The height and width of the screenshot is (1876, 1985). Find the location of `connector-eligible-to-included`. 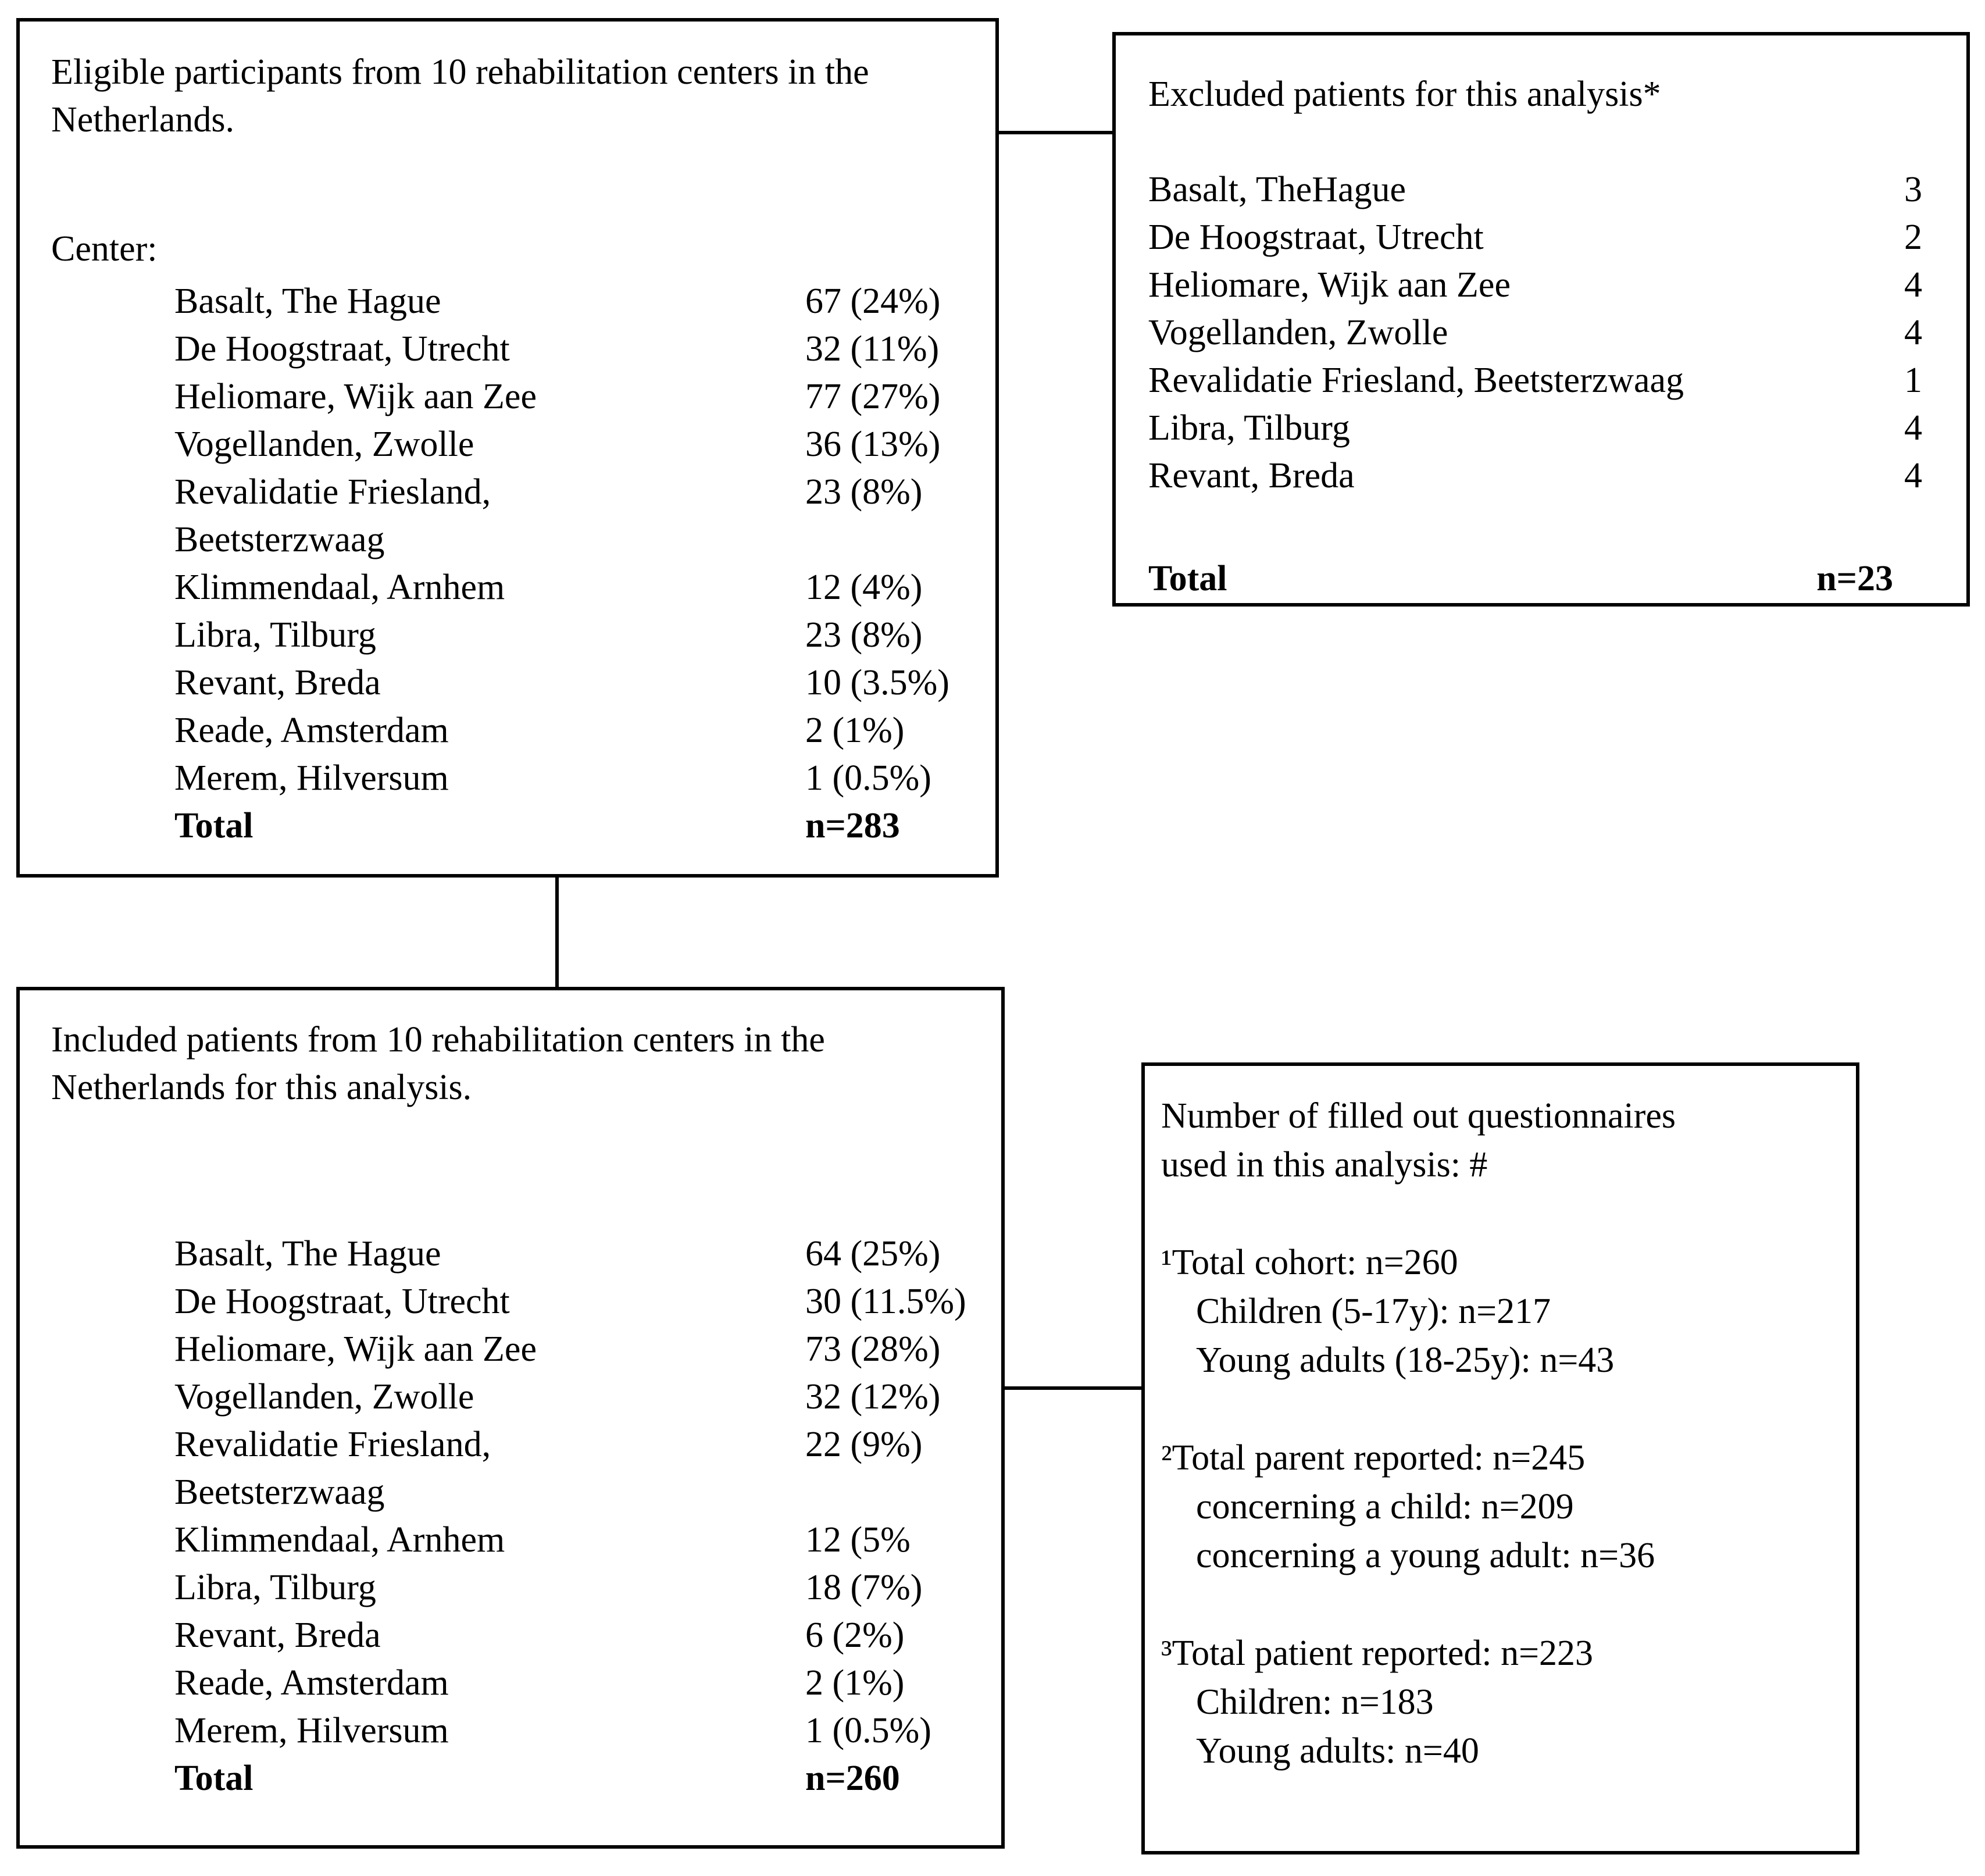

connector-eligible-to-included is located at coordinates (557, 932).